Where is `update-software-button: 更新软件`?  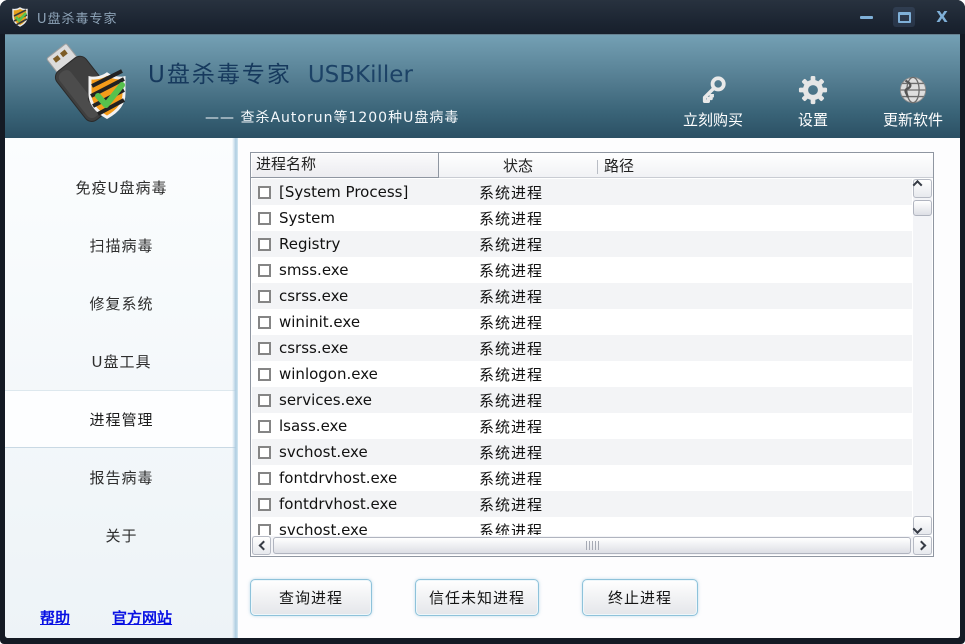 update-software-button: 更新软件 is located at coordinates (913, 102).